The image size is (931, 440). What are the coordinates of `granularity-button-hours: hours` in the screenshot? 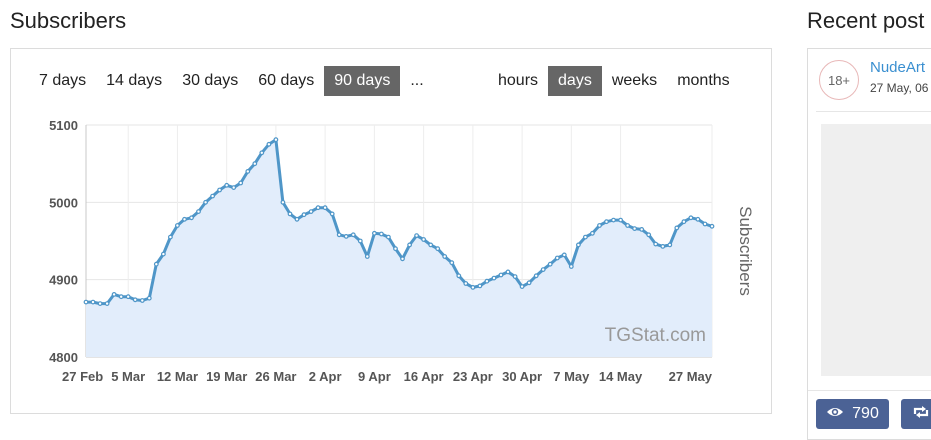 It's located at (518, 80).